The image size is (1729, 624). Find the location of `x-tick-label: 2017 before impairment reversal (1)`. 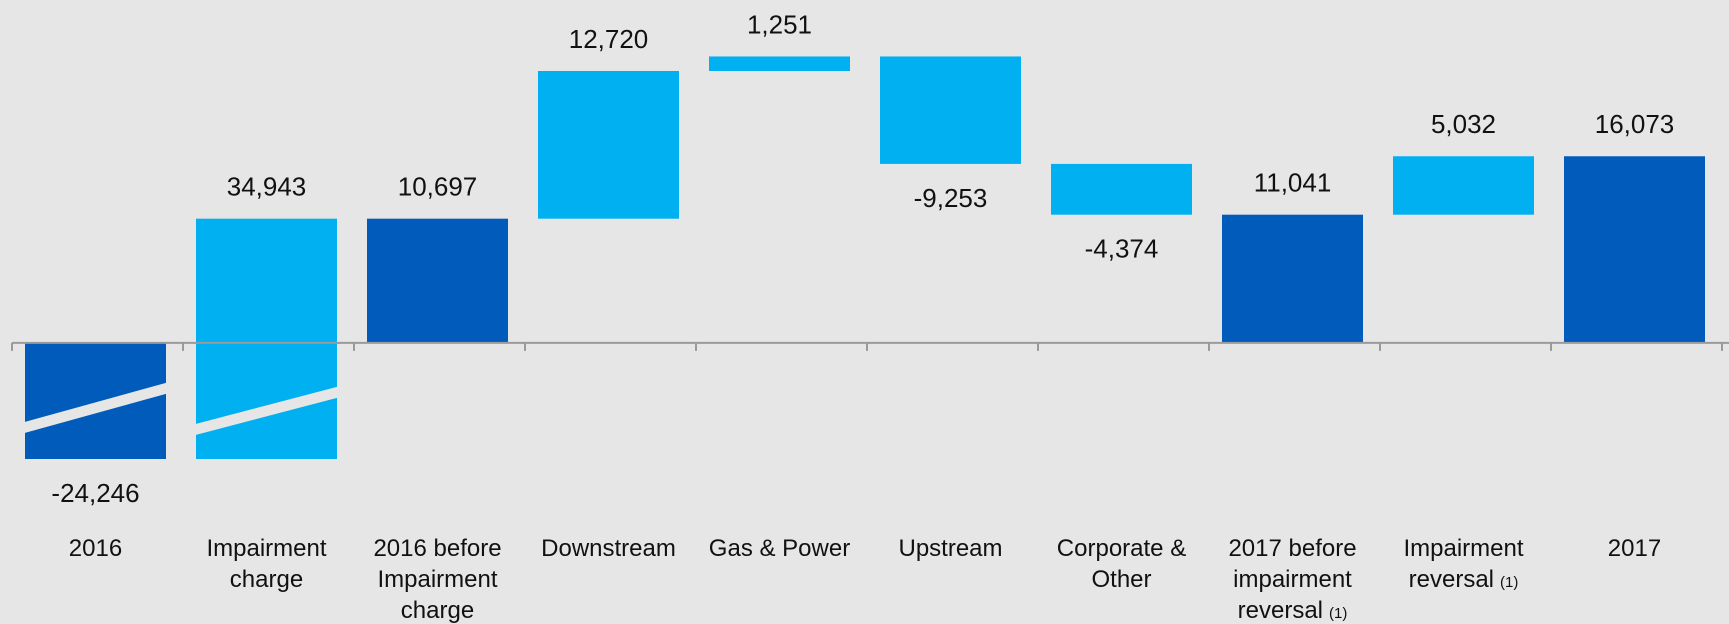

x-tick-label: 2017 before impairment reversal (1) is located at coordinates (1292, 579).